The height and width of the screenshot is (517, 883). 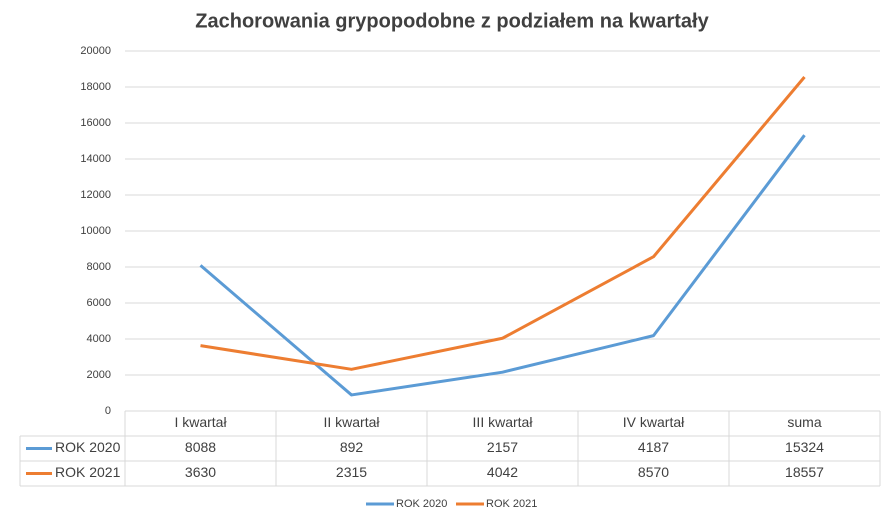 I want to click on y-tick-label: 18000, so click(x=95, y=87).